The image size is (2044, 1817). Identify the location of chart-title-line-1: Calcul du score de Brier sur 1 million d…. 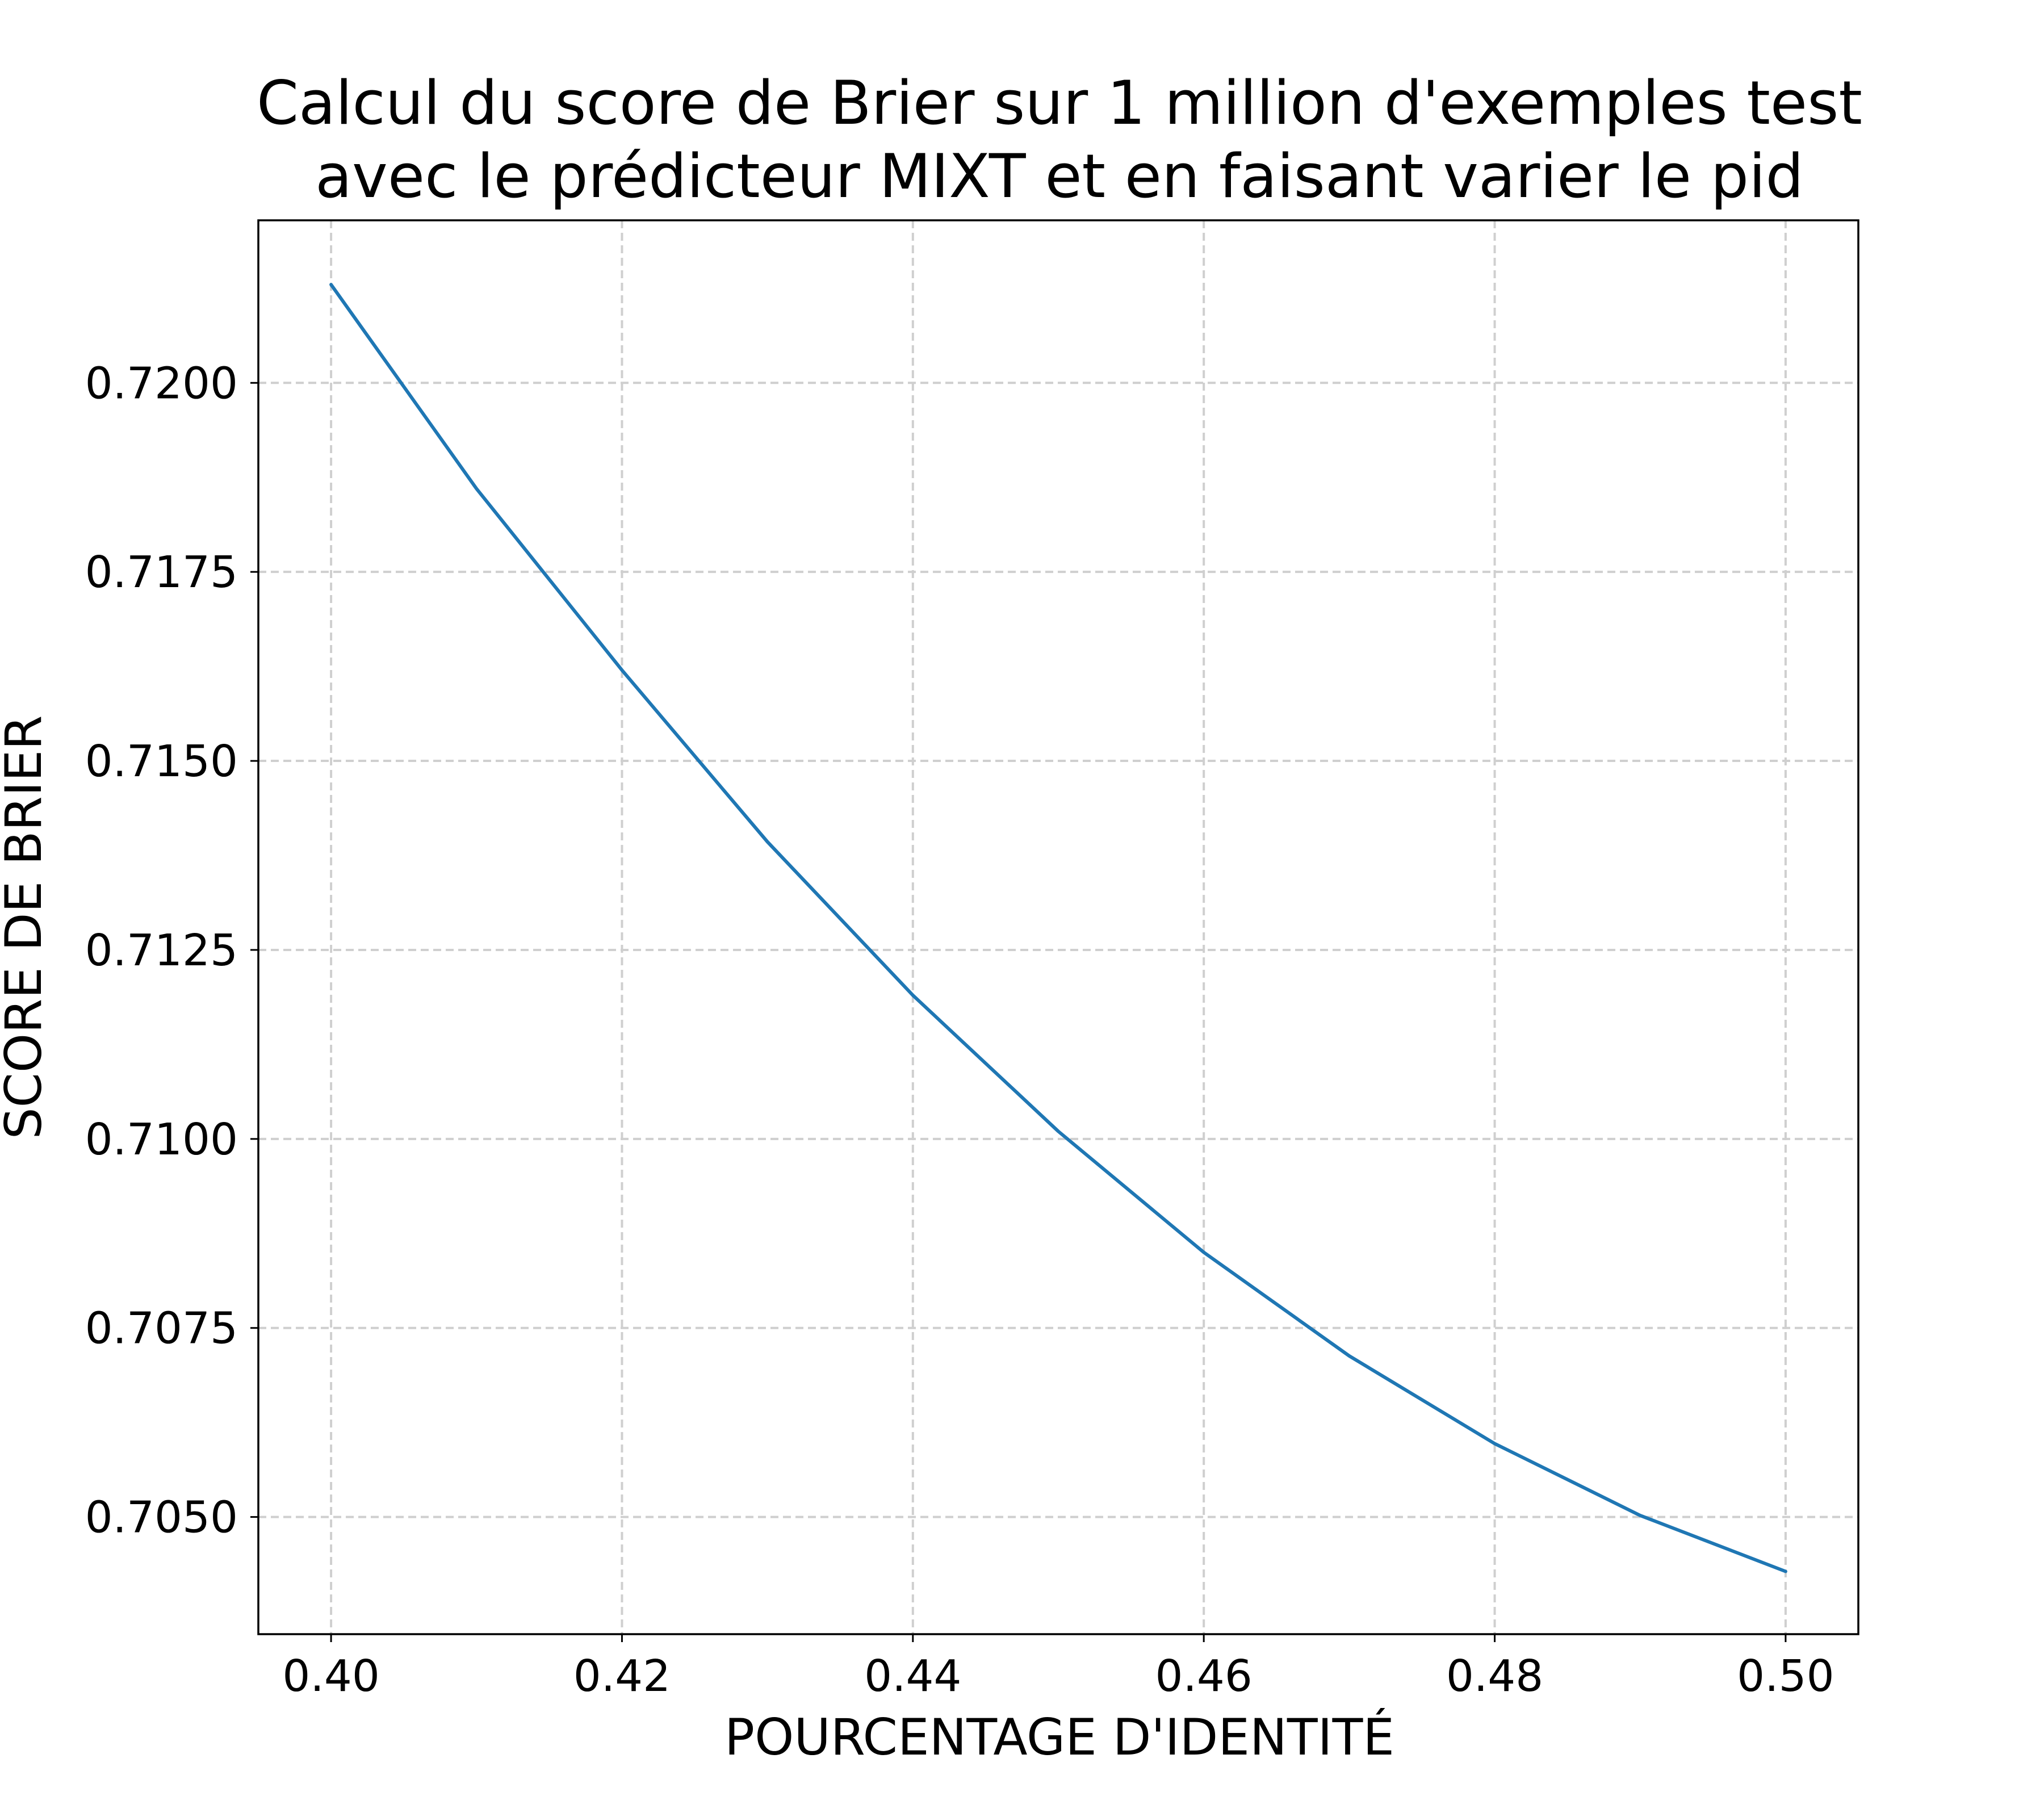
(1059, 103).